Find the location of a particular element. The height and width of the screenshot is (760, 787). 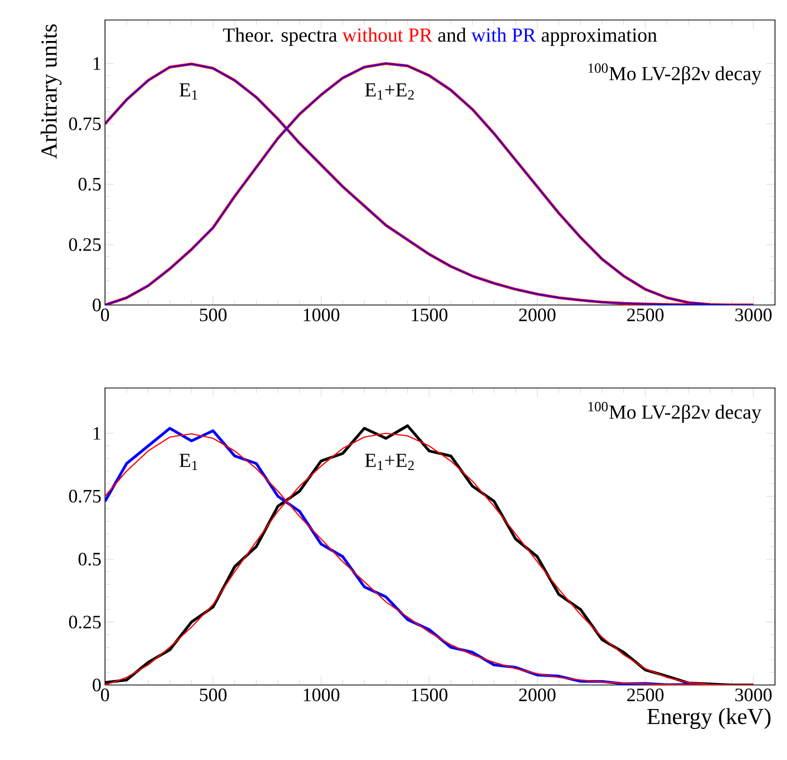

y-axis-title: Arbitrary units is located at coordinates (51, 91).